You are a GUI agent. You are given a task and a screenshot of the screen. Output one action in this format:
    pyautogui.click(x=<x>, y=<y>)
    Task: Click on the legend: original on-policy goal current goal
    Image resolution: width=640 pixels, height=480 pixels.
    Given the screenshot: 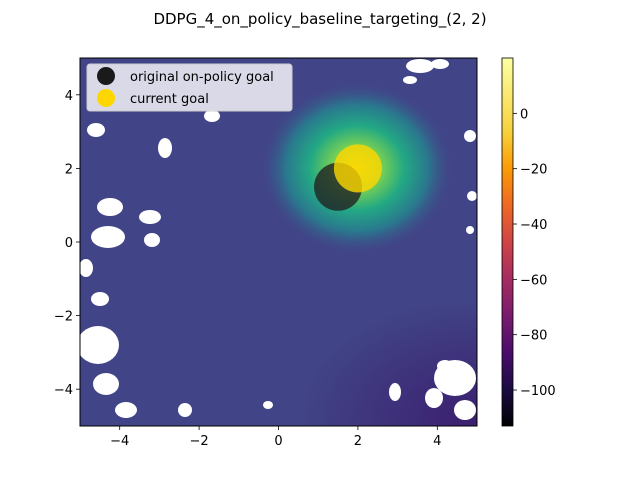 What is the action you would take?
    pyautogui.click(x=189, y=87)
    